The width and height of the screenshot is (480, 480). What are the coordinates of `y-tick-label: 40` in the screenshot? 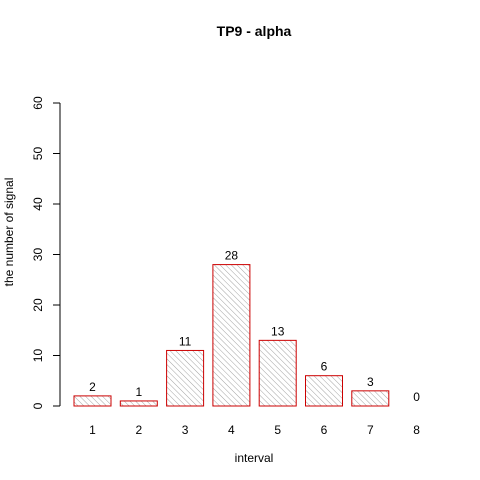 It's located at (38, 204).